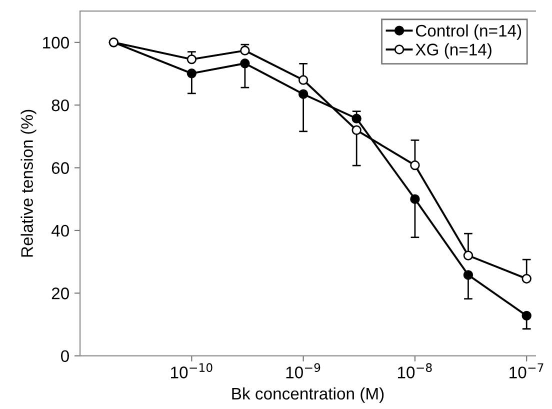 The height and width of the screenshot is (409, 552). I want to click on y-tick-label: 0, so click(65, 356).